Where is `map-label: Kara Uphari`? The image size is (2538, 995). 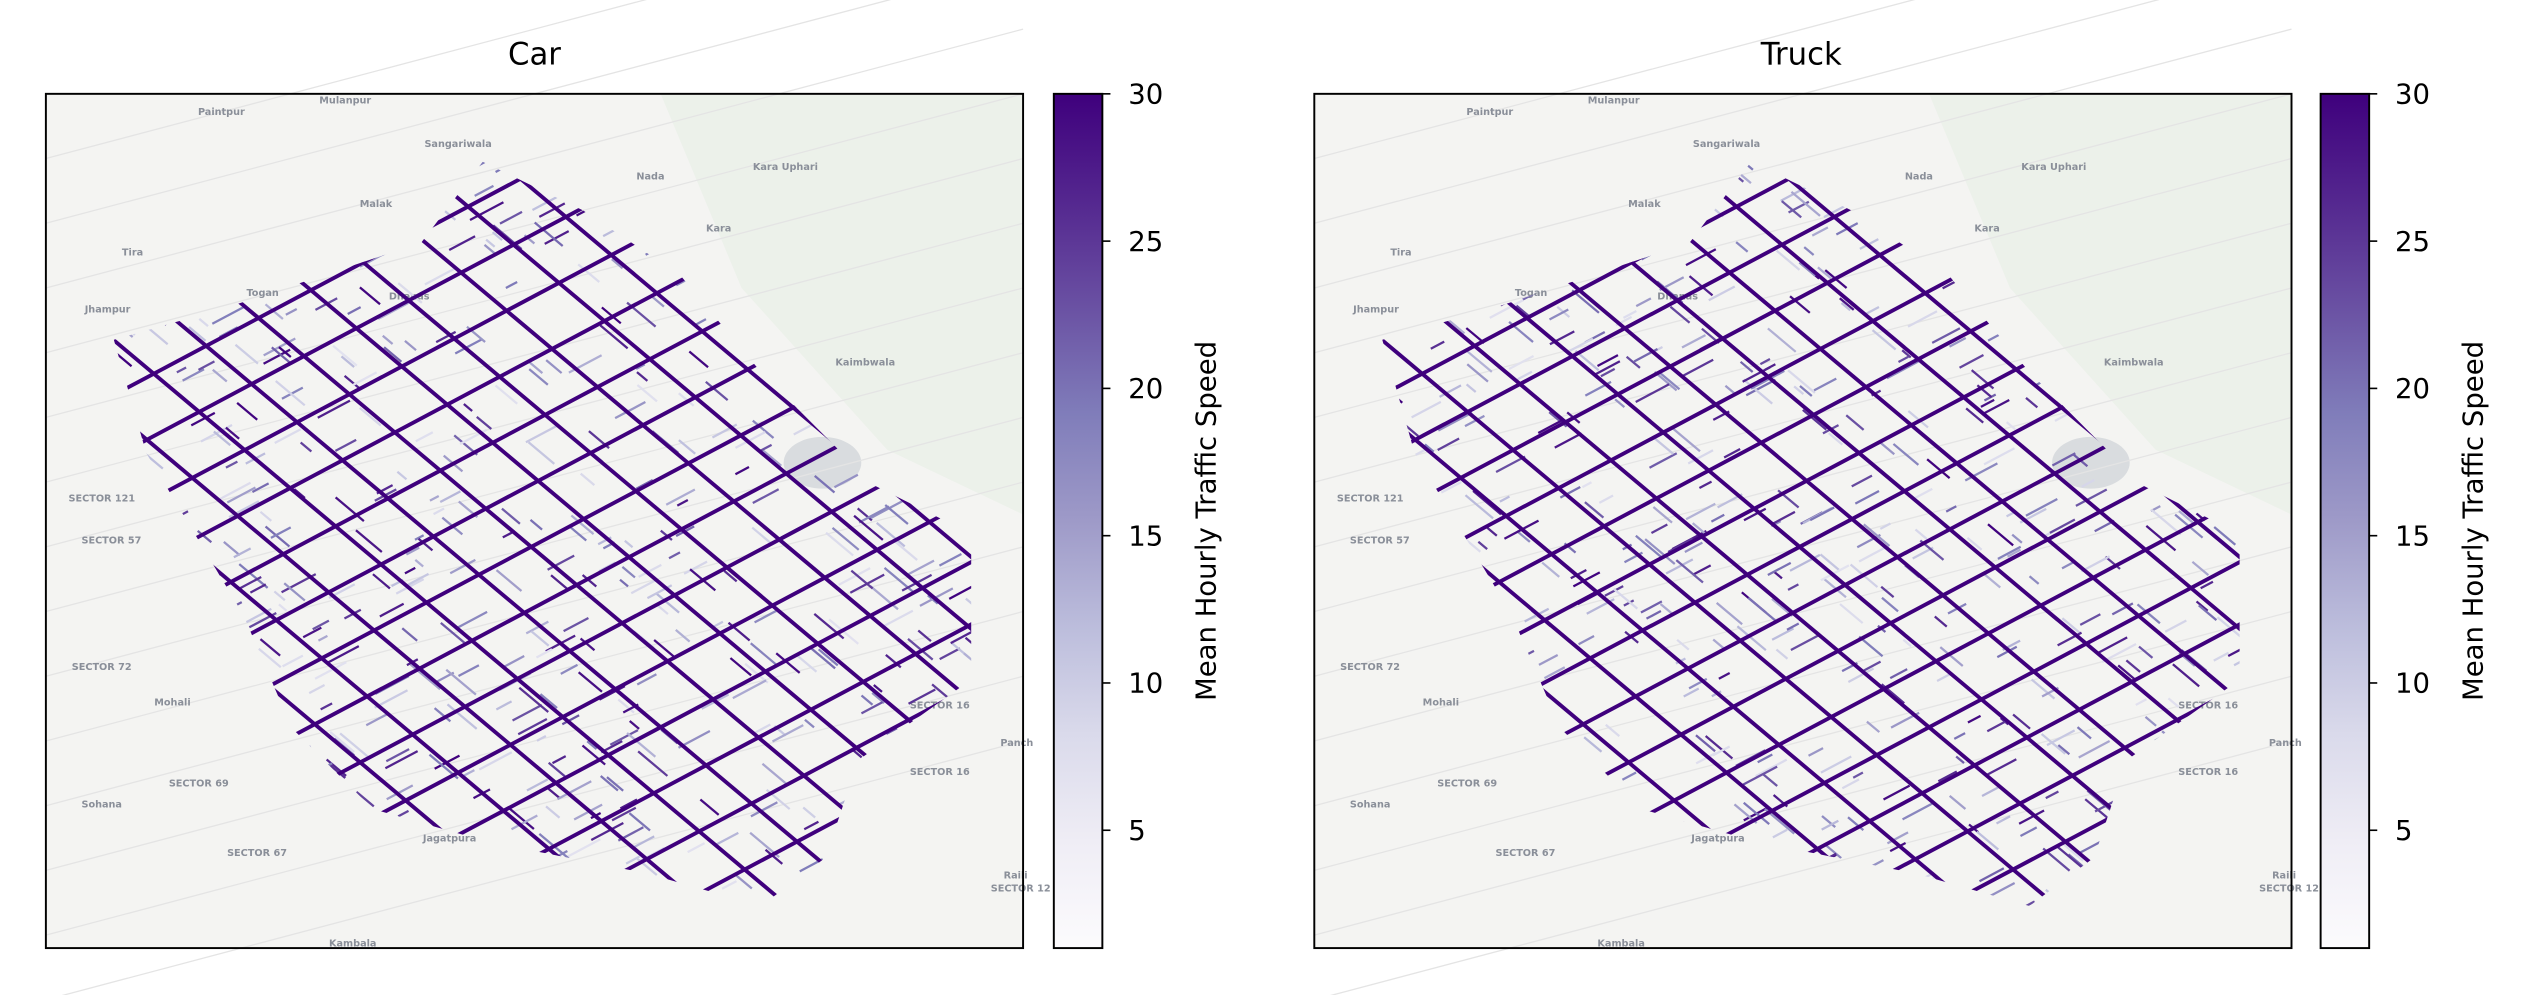 map-label: Kara Uphari is located at coordinates (785, 167).